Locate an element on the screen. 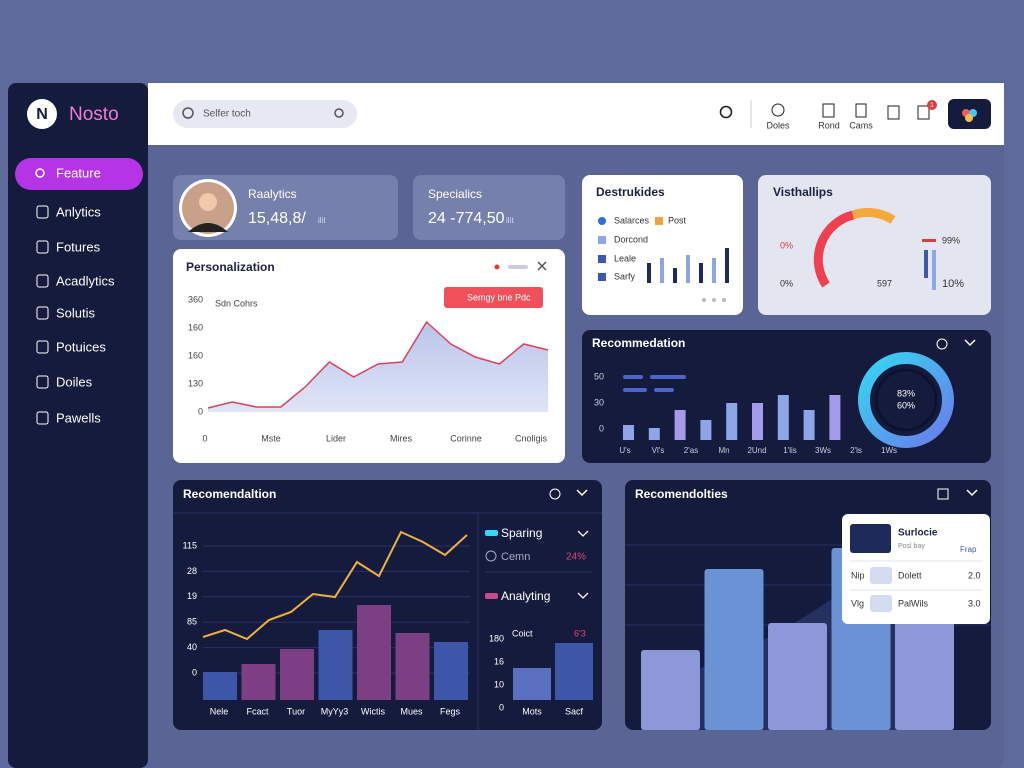 The height and width of the screenshot is (768, 1024). gauge-label: 99% is located at coordinates (951, 240).